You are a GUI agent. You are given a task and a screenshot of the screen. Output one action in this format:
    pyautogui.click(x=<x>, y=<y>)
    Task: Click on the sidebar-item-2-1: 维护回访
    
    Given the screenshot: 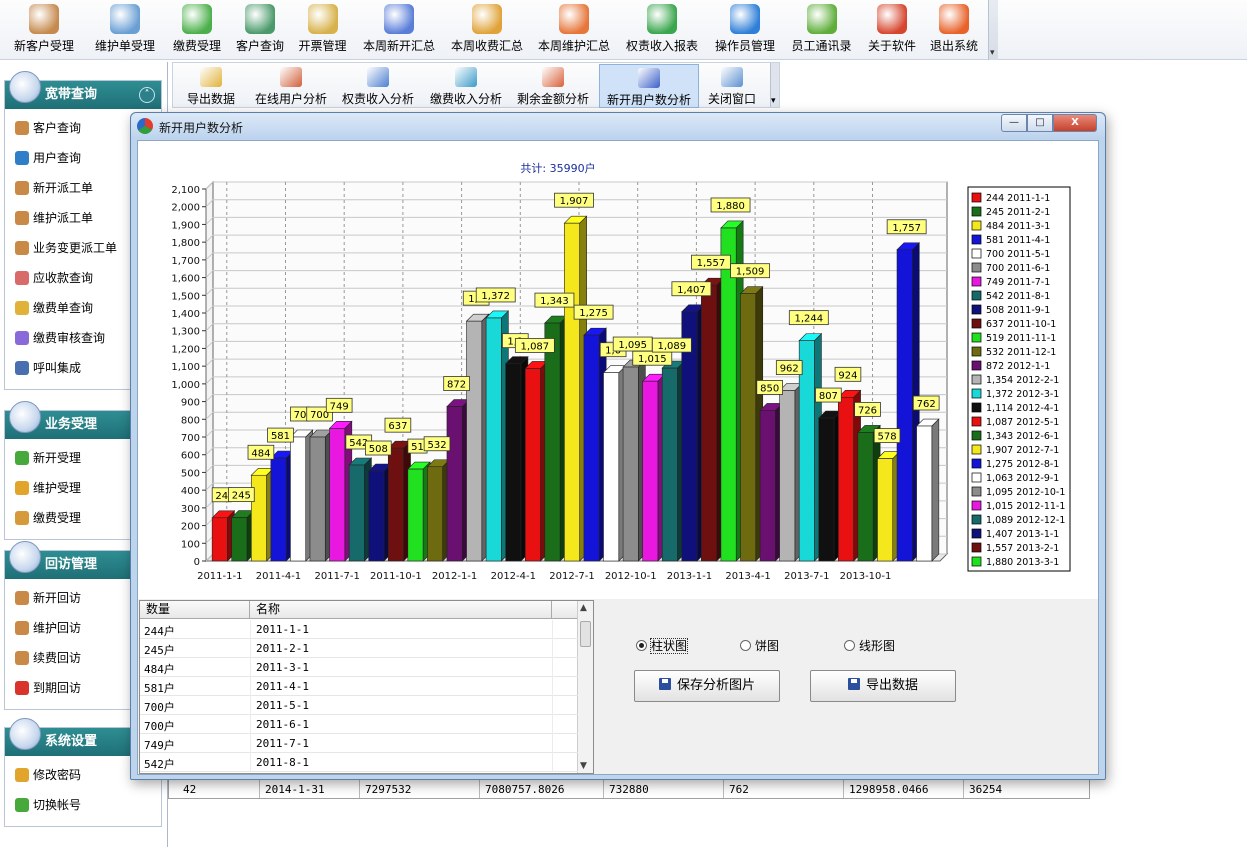 What is the action you would take?
    pyautogui.click(x=83, y=628)
    